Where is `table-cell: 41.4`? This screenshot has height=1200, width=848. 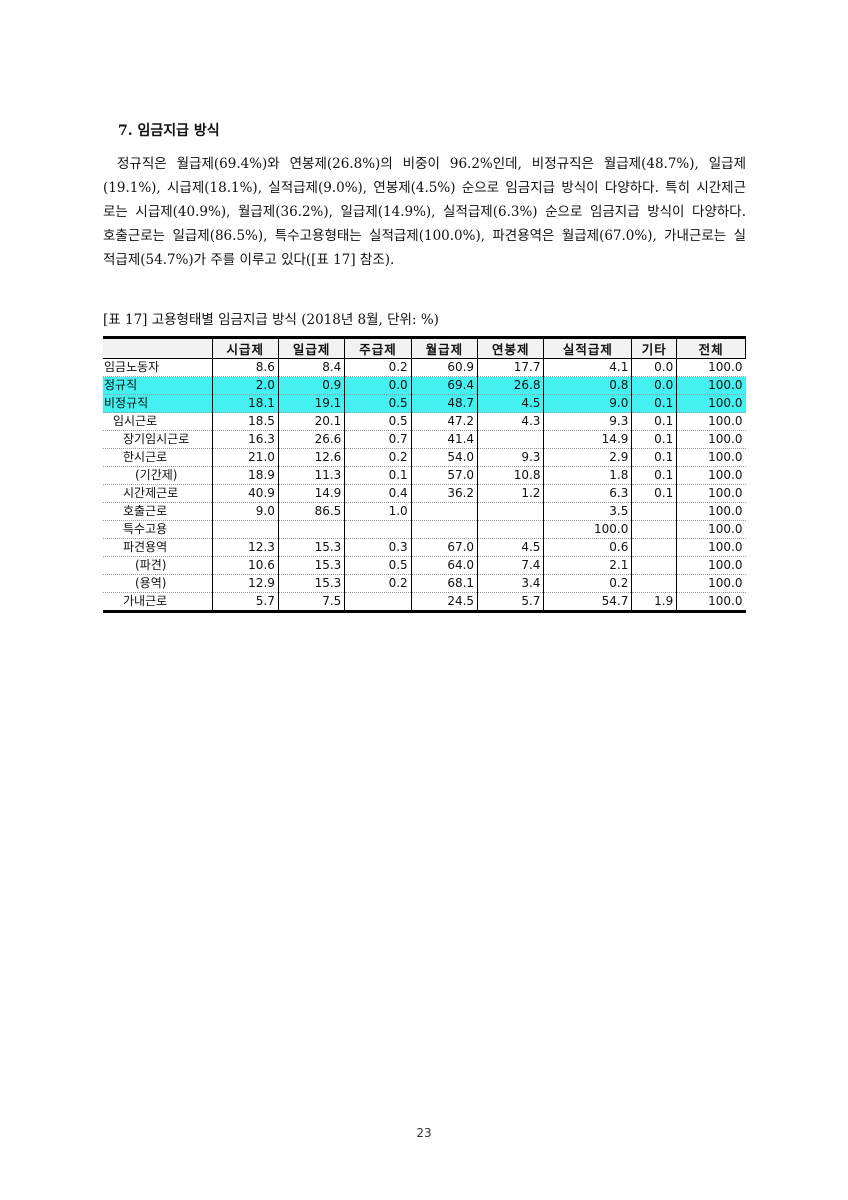
table-cell: 41.4 is located at coordinates (444, 439).